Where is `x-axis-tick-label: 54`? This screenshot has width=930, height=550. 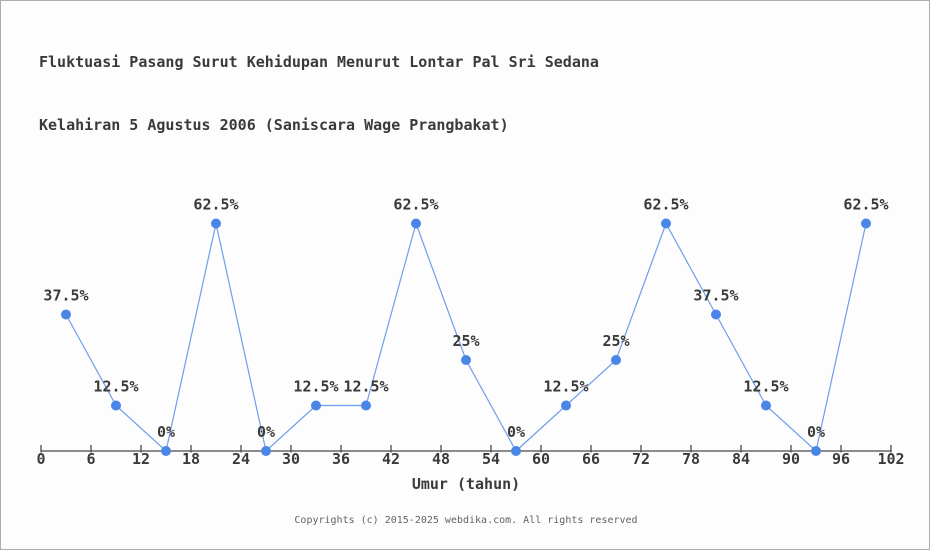 x-axis-tick-label: 54 is located at coordinates (491, 459).